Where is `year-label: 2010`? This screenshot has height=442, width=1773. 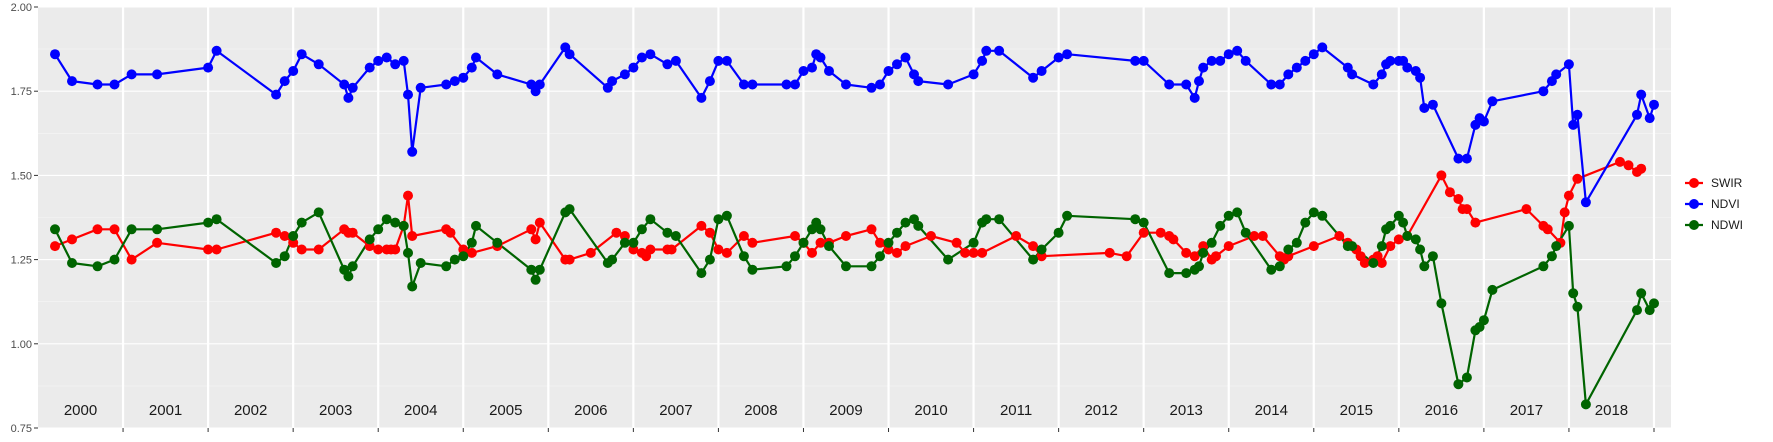 year-label: 2010 is located at coordinates (930, 410).